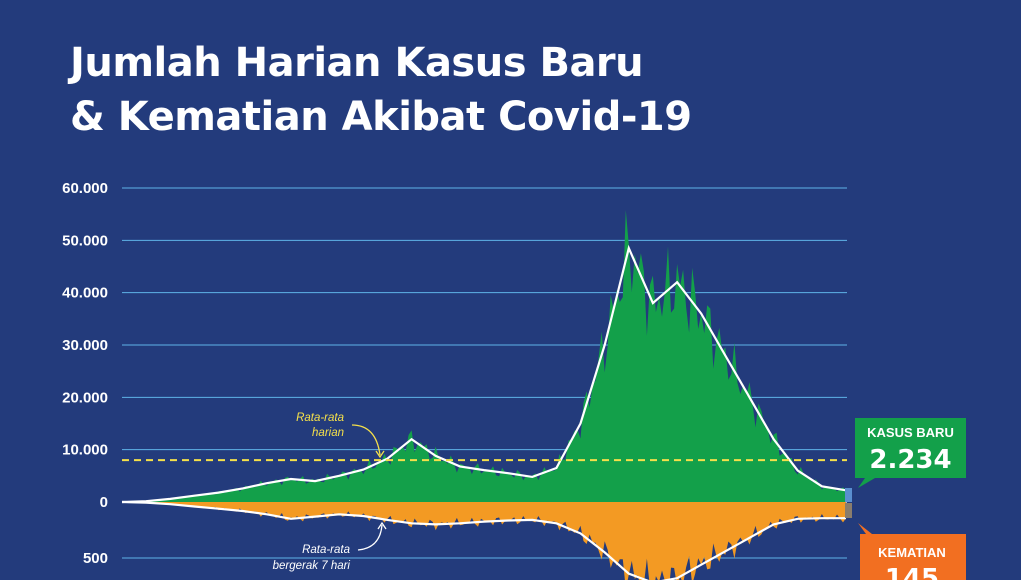 This screenshot has width=1021, height=580. I want to click on cases-badge-label: KASUS BARU, so click(910, 432).